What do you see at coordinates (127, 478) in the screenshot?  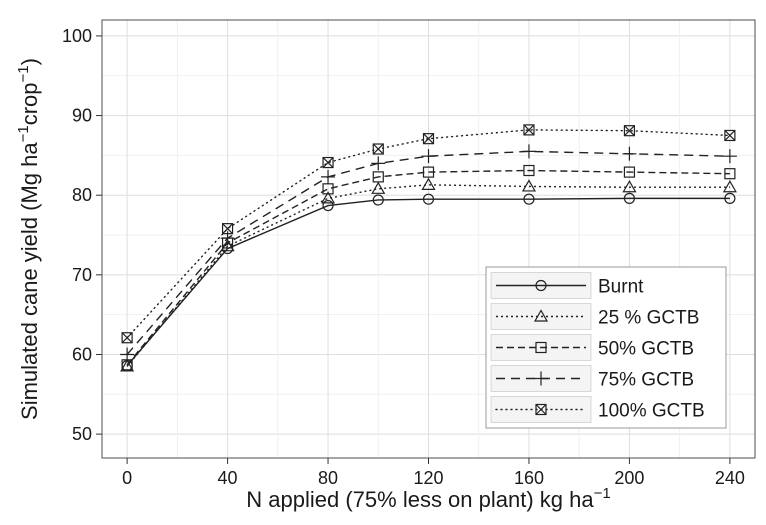 I see `x-tick-label: 0` at bounding box center [127, 478].